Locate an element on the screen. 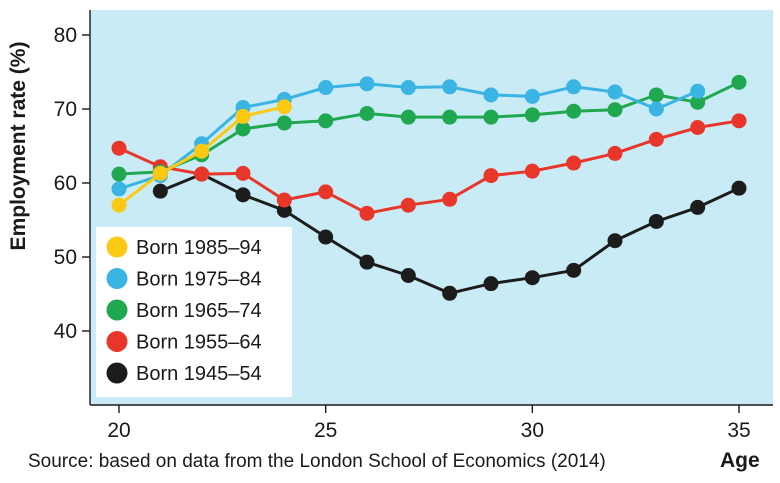 The image size is (780, 483). x-tick-label: 30 is located at coordinates (532, 430).